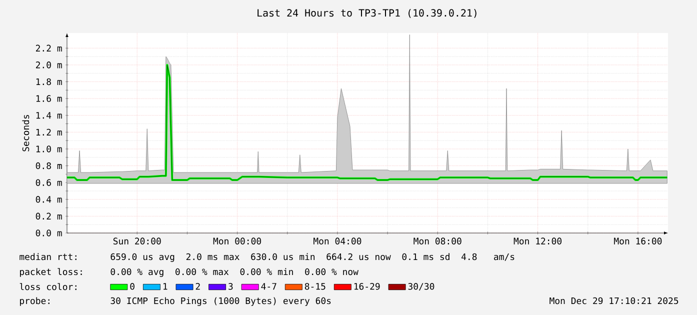 The image size is (697, 315). What do you see at coordinates (338, 241) in the screenshot?
I see `x-tick-label: Mon 04:00` at bounding box center [338, 241].